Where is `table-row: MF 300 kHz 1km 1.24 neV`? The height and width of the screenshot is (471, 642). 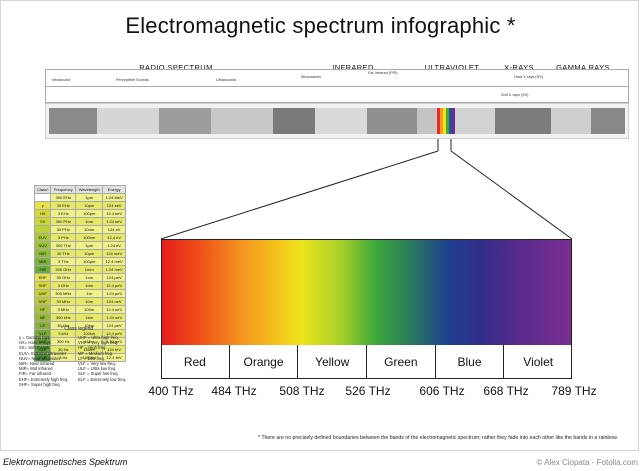
table-row: MF 300 kHz 1km 1.24 neV is located at coordinates (79, 317).